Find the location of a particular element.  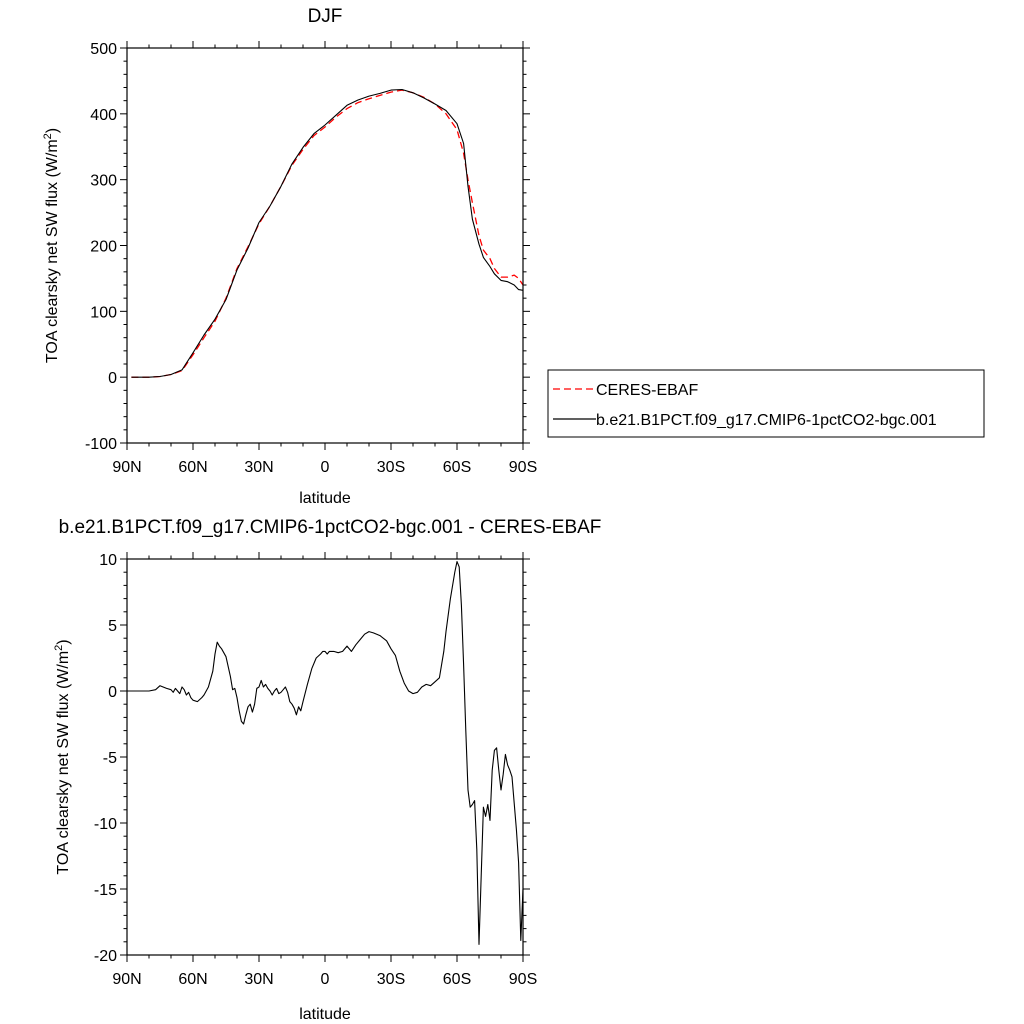

y-tick-label: -10 is located at coordinates (105, 824).